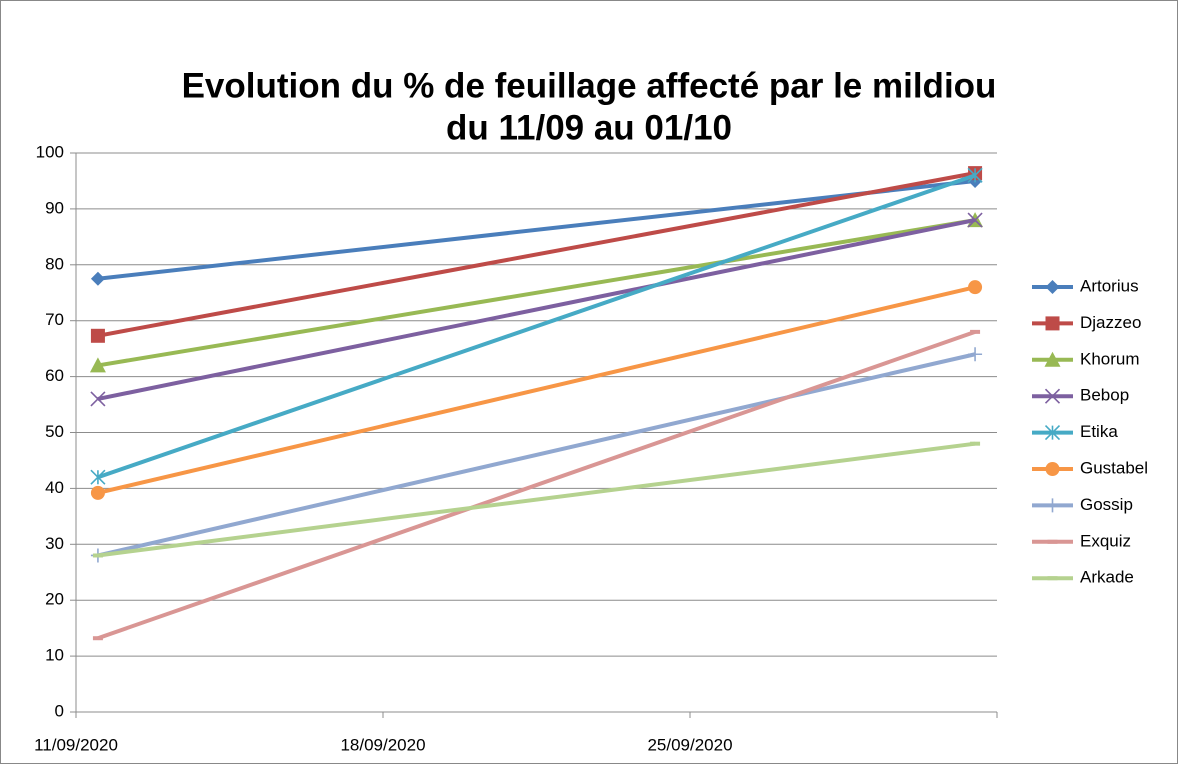 Image resolution: width=1178 pixels, height=769 pixels. What do you see at coordinates (1114, 467) in the screenshot?
I see `legend-label: Gustabel` at bounding box center [1114, 467].